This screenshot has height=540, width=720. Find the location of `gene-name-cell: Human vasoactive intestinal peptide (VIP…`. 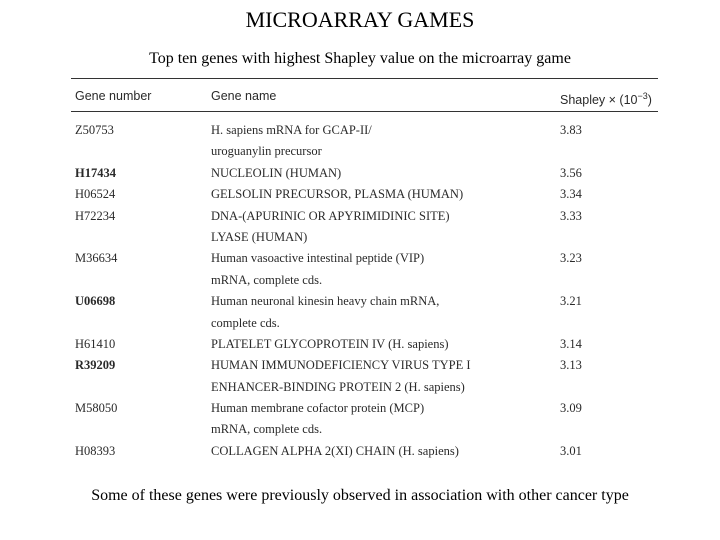

gene-name-cell: Human vasoactive intestinal peptide (VIP… is located at coordinates (318, 258).